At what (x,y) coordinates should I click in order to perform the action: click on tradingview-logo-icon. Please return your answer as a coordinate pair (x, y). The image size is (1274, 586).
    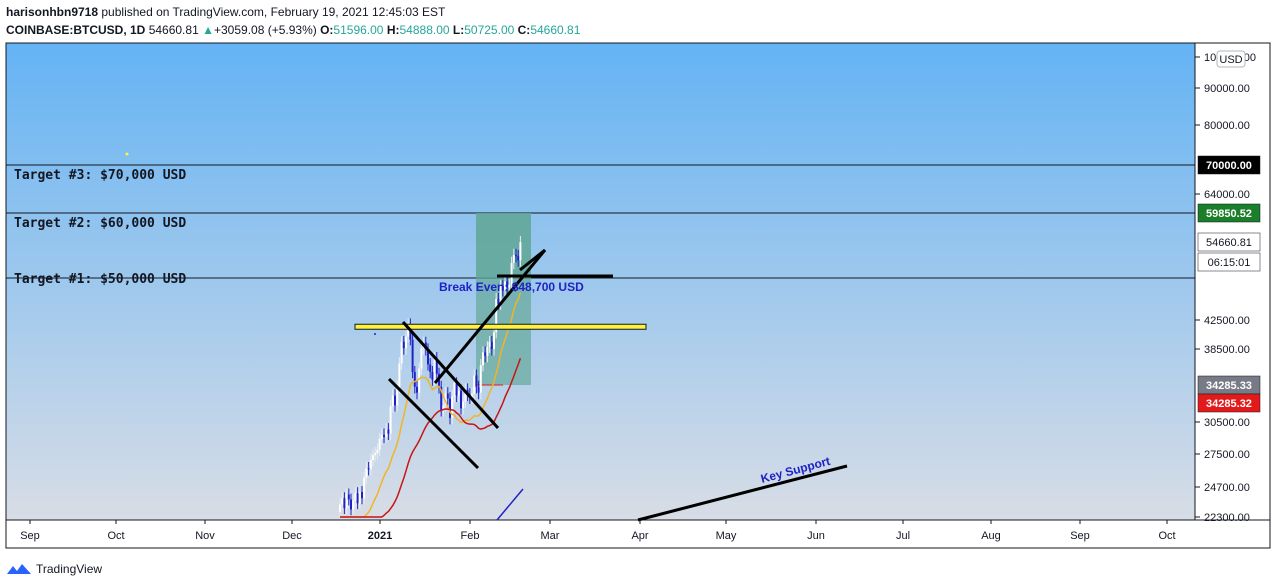
    Looking at the image, I should click on (19, 569).